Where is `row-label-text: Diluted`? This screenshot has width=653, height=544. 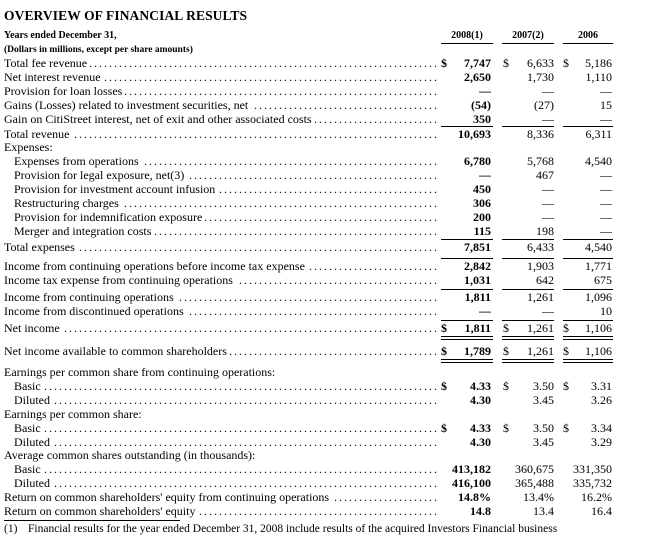 row-label-text: Diluted is located at coordinates (33, 483).